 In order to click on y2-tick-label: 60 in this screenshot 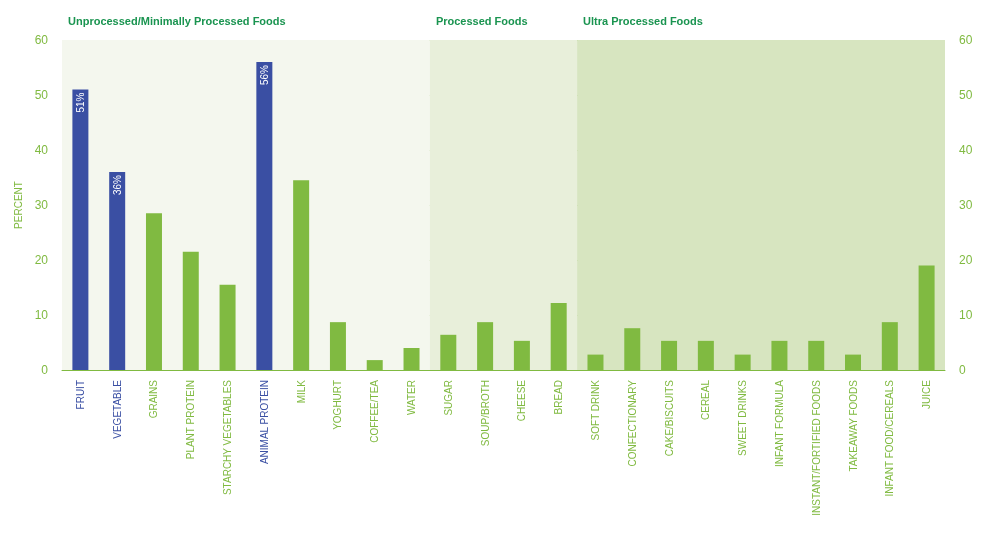, I will do `click(966, 40)`.